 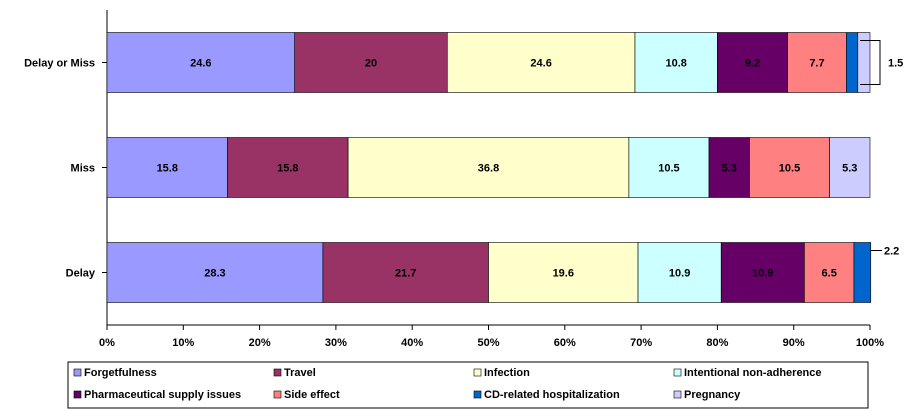 I want to click on data-label-delay-or-miss-travel: 20, so click(x=371, y=64).